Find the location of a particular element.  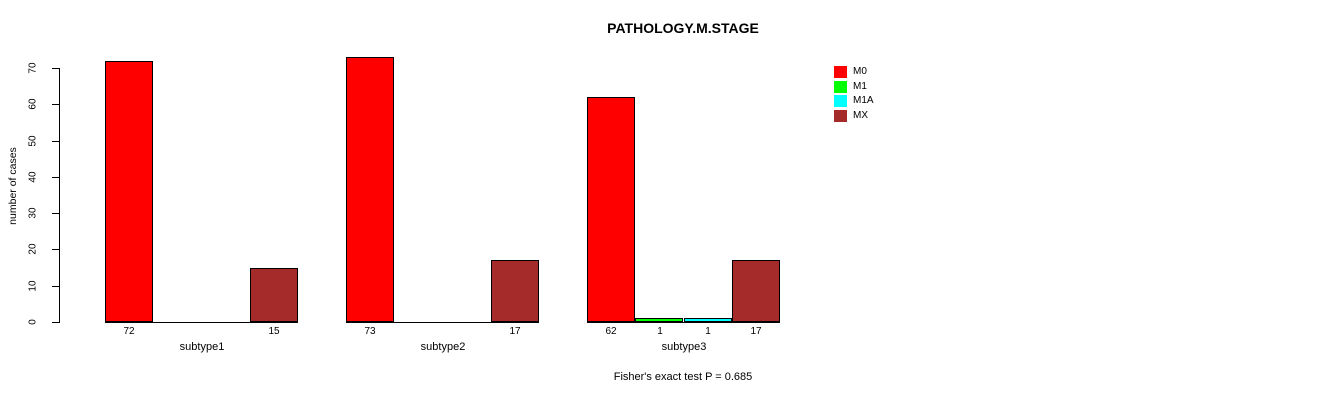

chart-title: PATHOLOGY.M.STAGE is located at coordinates (683, 28).